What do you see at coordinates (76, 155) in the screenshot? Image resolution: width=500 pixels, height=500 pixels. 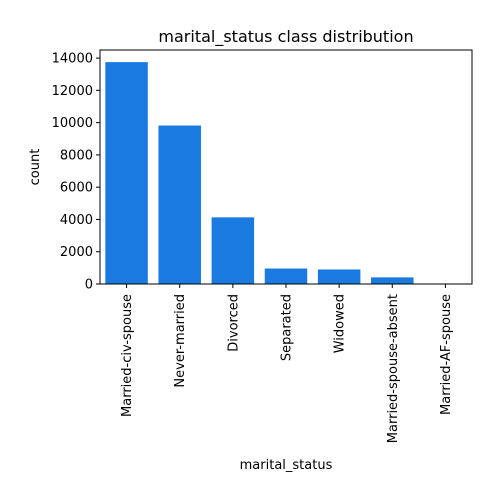 I see `y-tick-label: 8000` at bounding box center [76, 155].